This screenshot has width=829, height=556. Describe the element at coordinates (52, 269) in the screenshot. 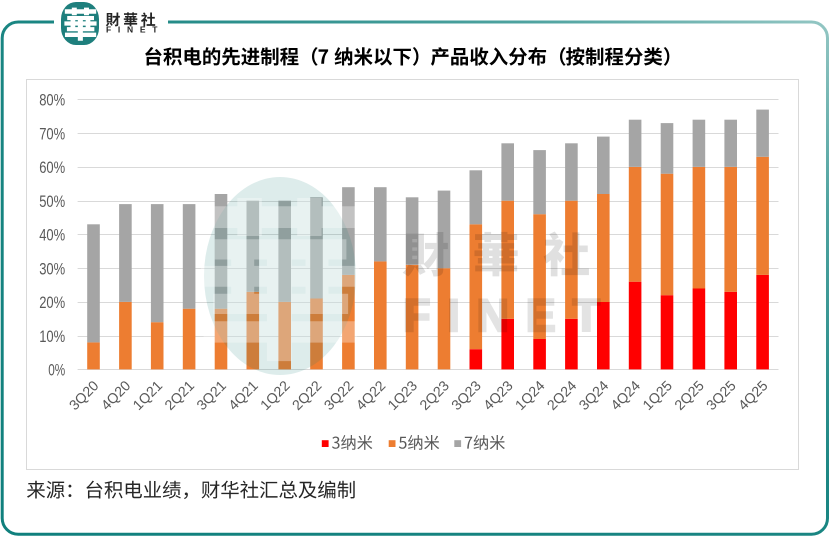

I see `svg-text: 30%` at that location.